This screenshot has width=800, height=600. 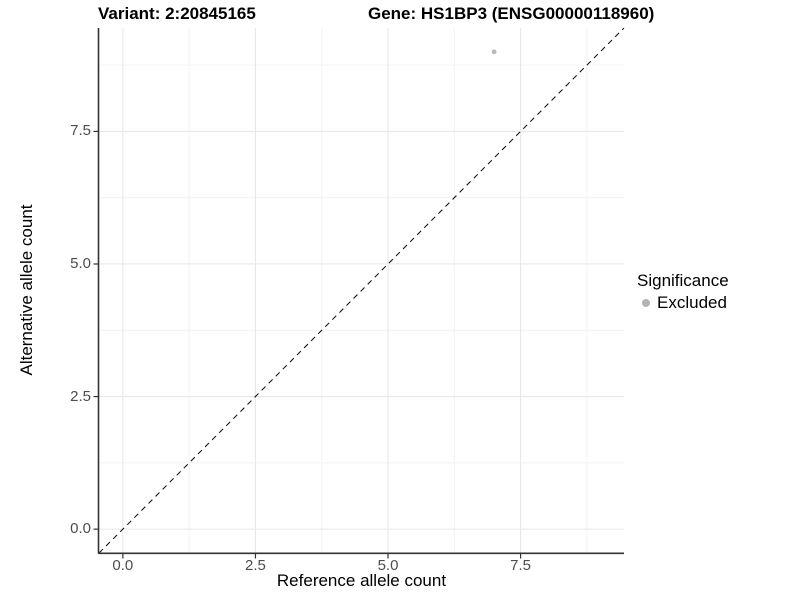 I want to click on legend-key, so click(x=645, y=303).